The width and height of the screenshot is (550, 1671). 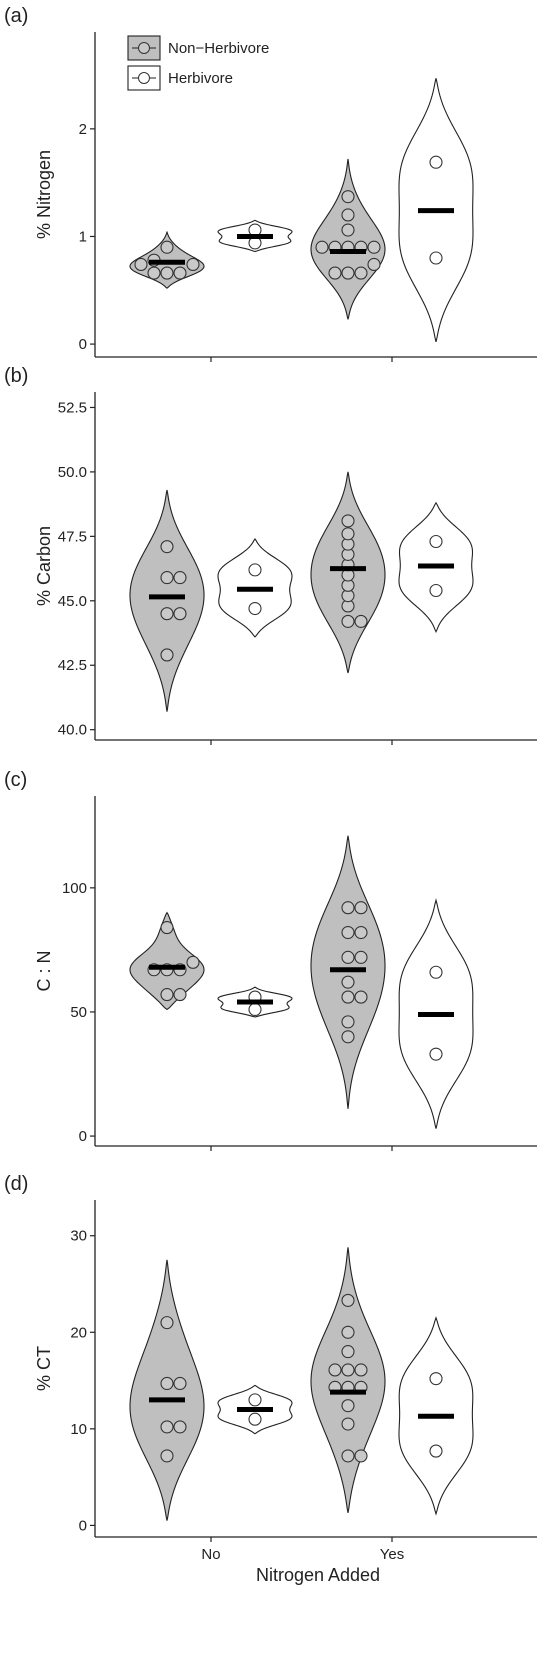 I want to click on y-tick-label: 1, so click(x=83, y=236).